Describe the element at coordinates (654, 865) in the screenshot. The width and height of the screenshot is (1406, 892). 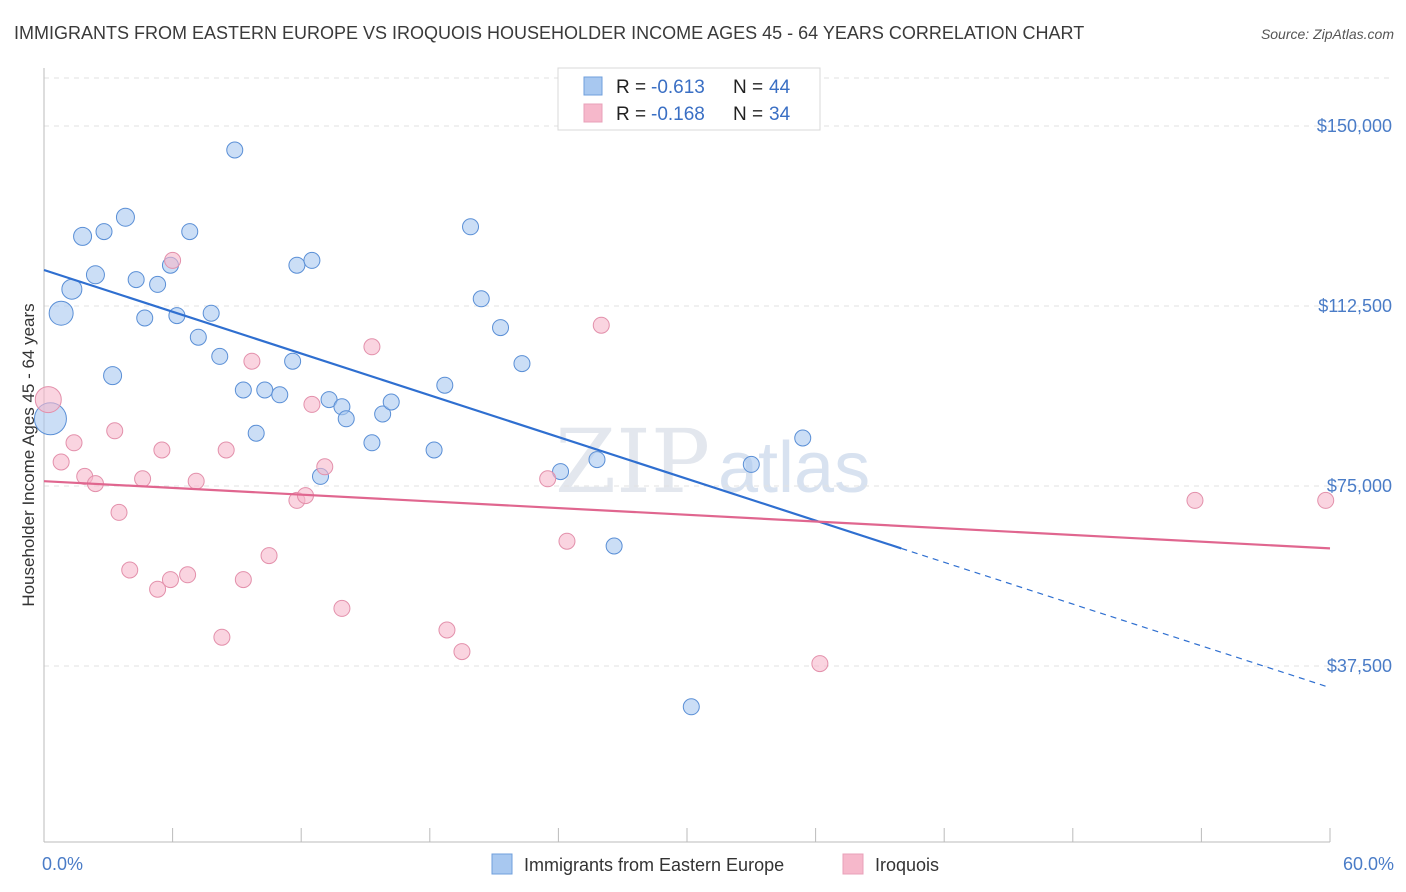
I see `series-legend-label-immigrants: Immigrants from Eastern Europe` at that location.